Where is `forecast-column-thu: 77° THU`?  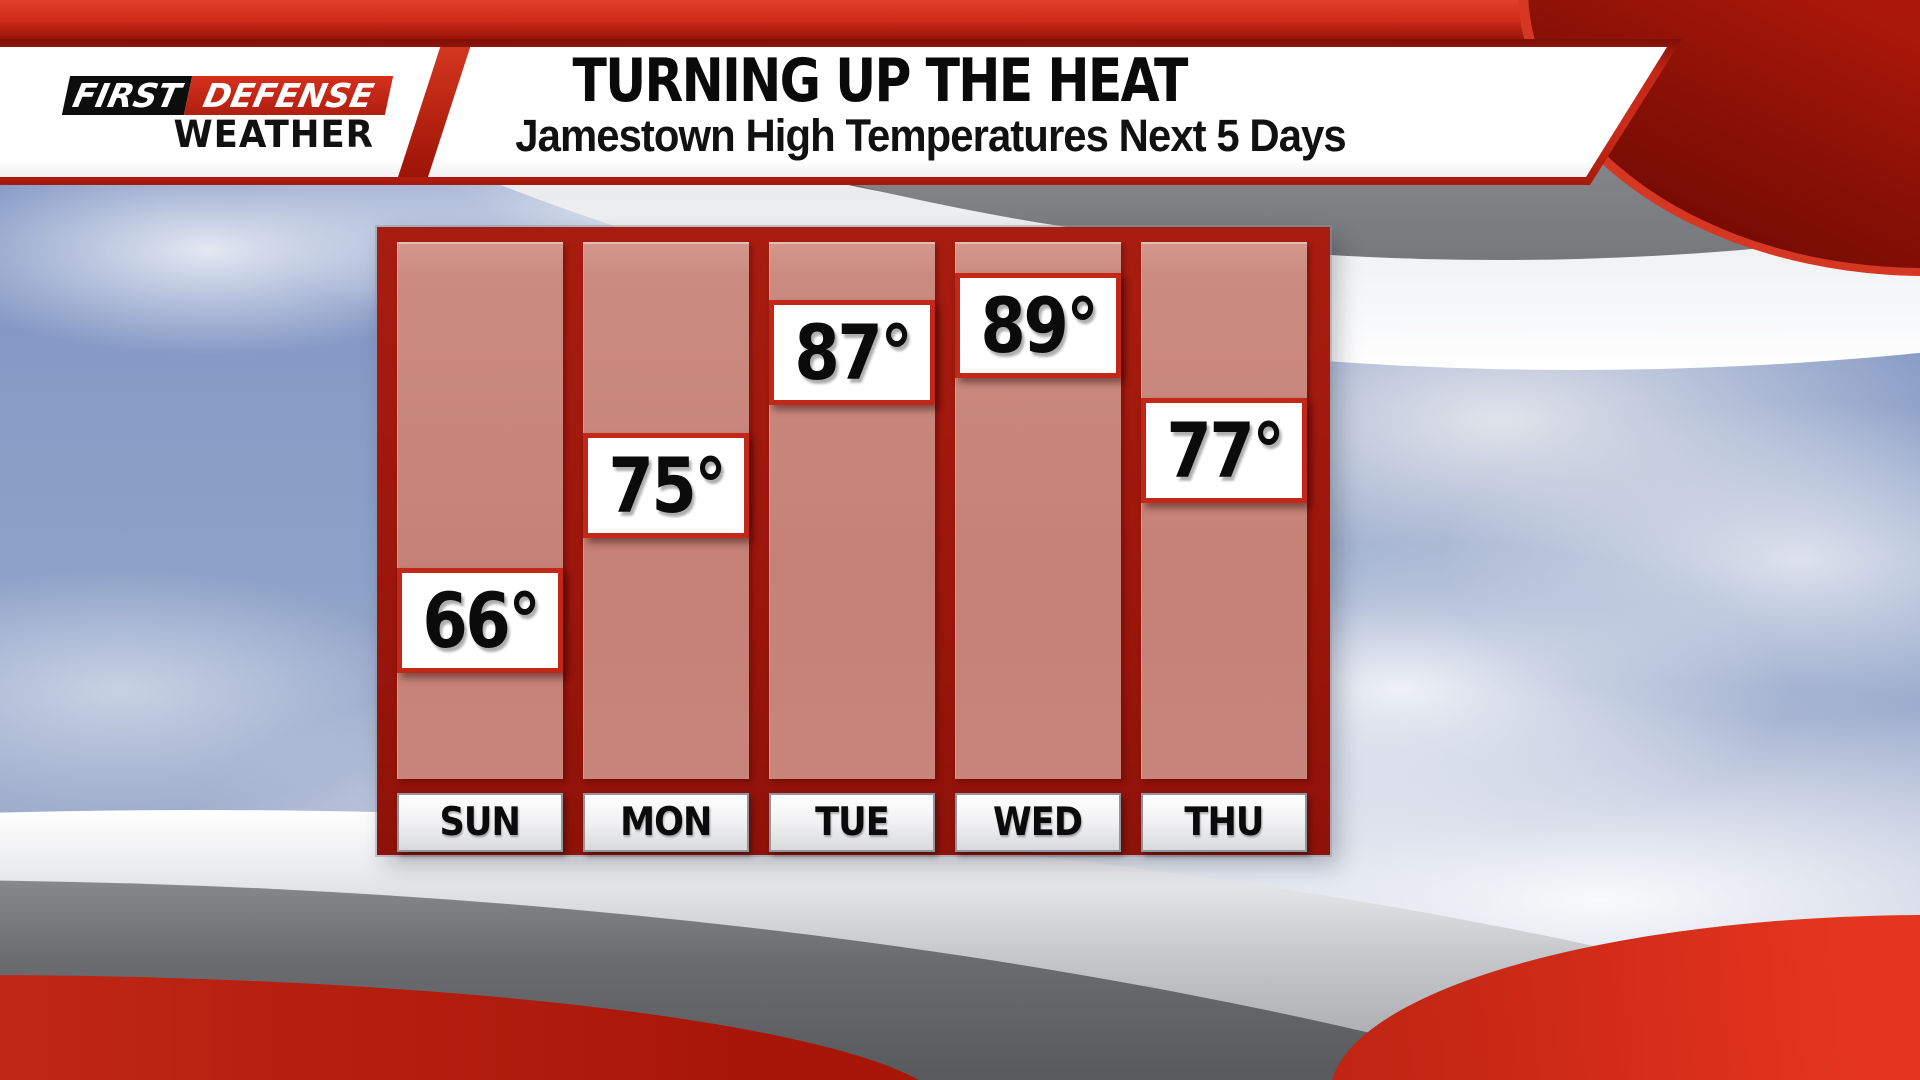
forecast-column-thu: 77° THU is located at coordinates (1224, 541).